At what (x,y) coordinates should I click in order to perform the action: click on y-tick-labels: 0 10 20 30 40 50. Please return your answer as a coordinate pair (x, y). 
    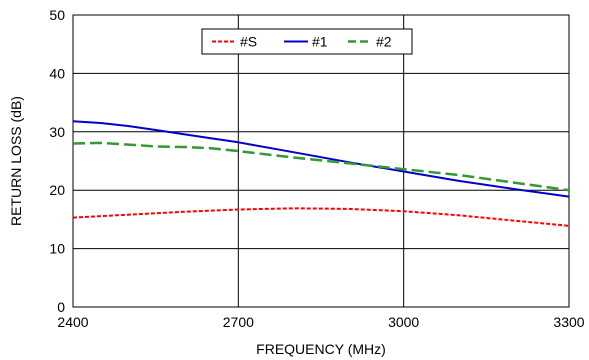
    Looking at the image, I should click on (57, 161).